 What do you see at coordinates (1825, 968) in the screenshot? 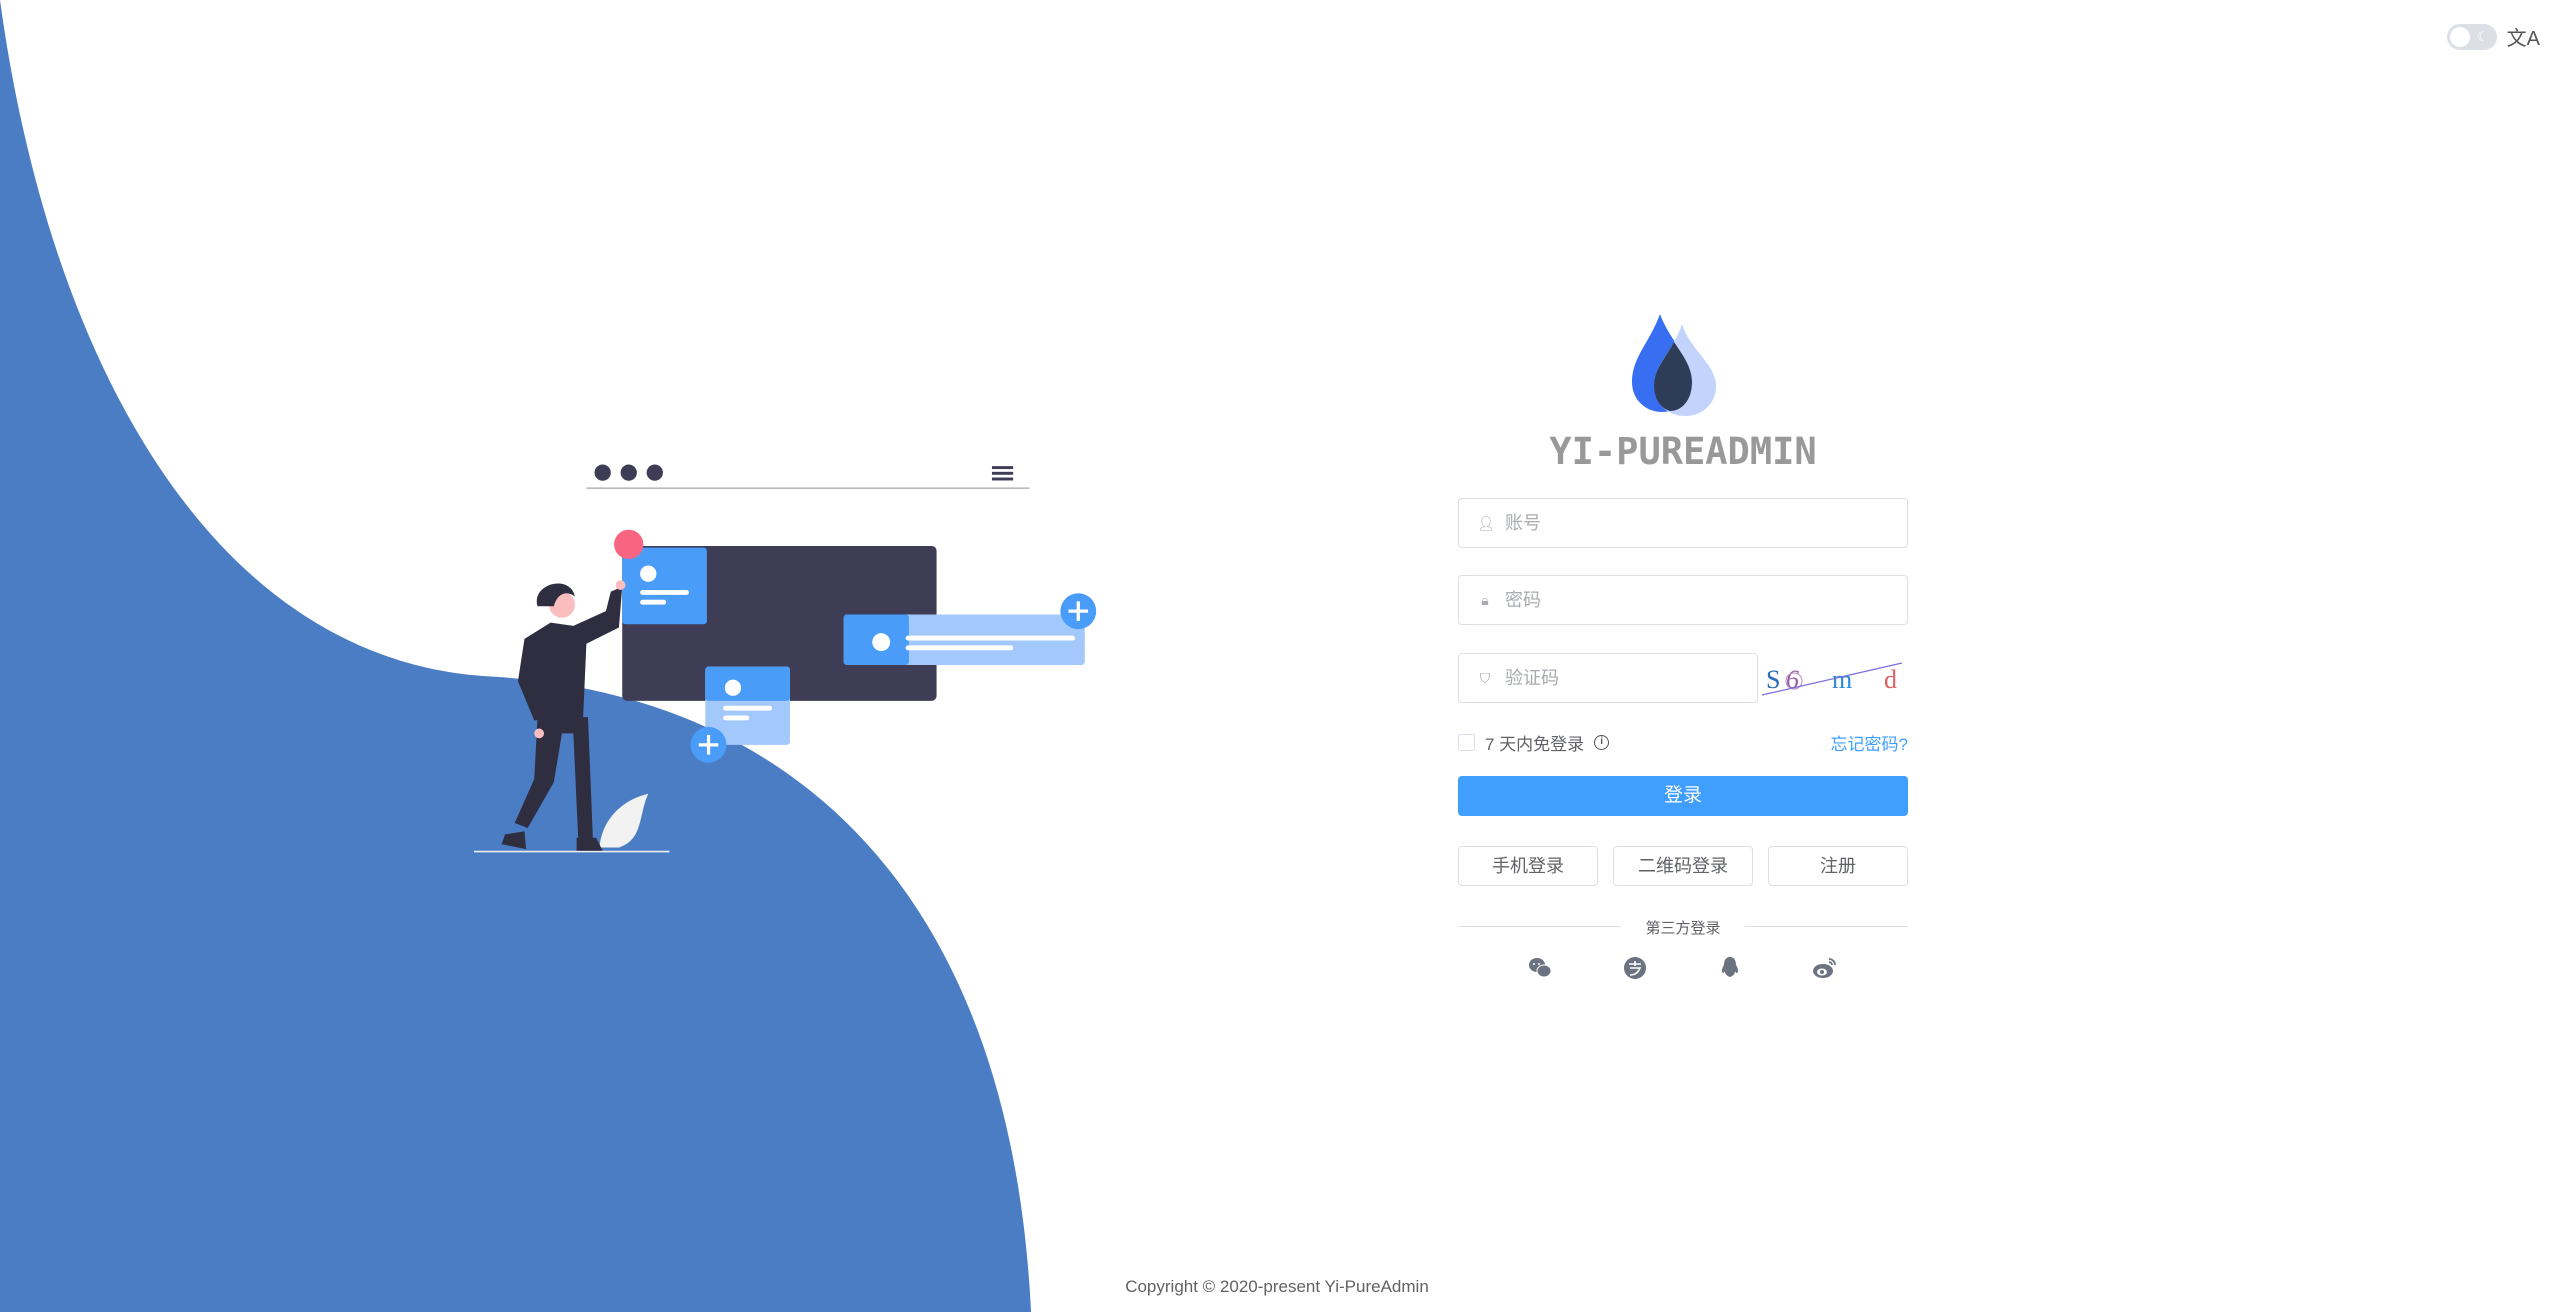
I see `weibo-icon` at bounding box center [1825, 968].